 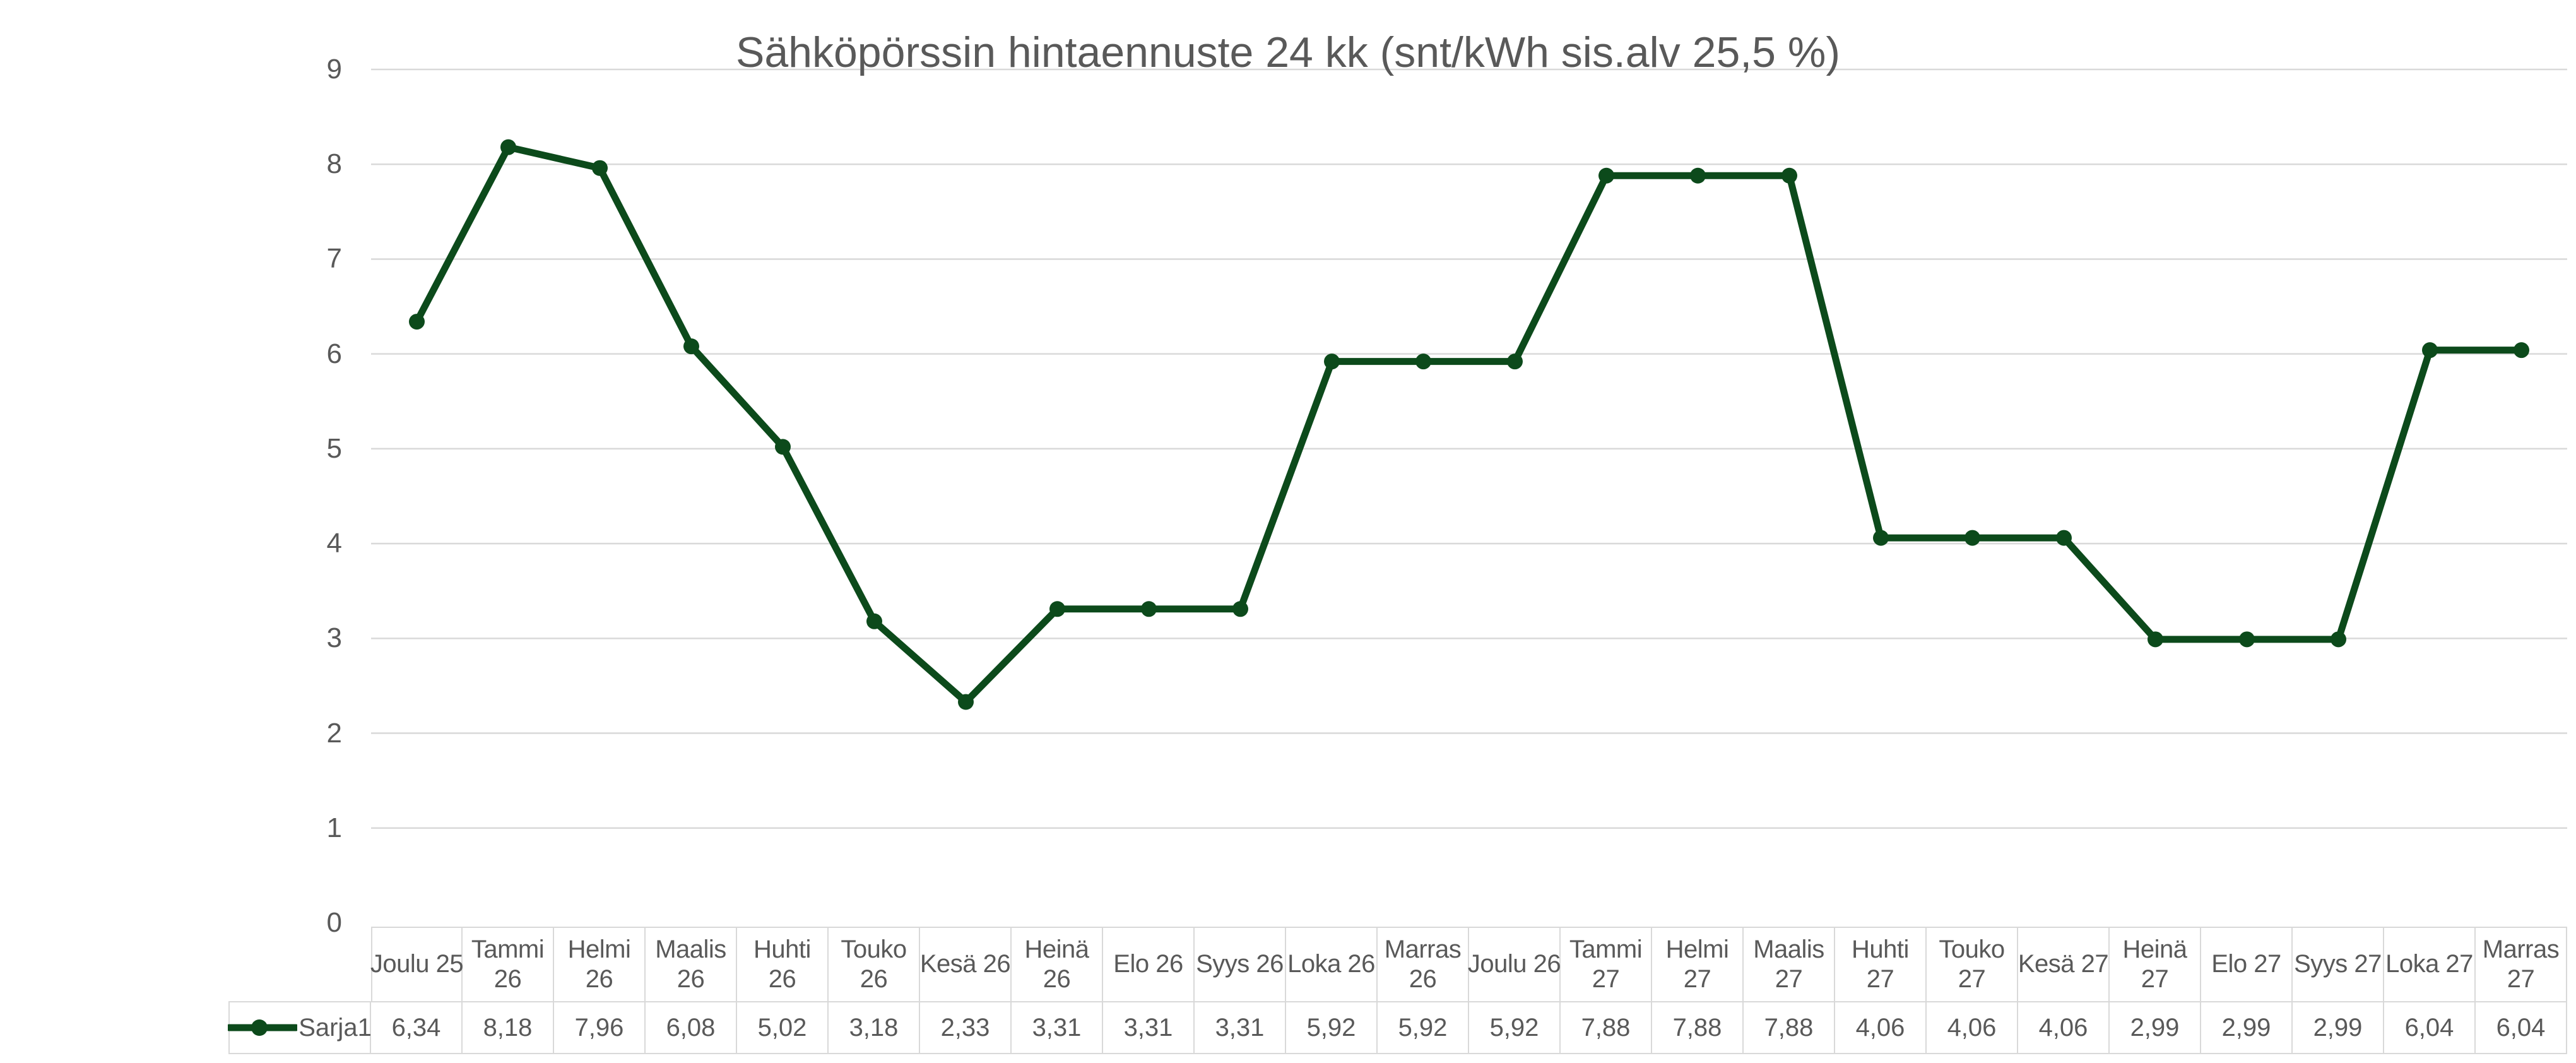 What do you see at coordinates (417, 964) in the screenshot?
I see `x-axis-category-cell: Joulu 25` at bounding box center [417, 964].